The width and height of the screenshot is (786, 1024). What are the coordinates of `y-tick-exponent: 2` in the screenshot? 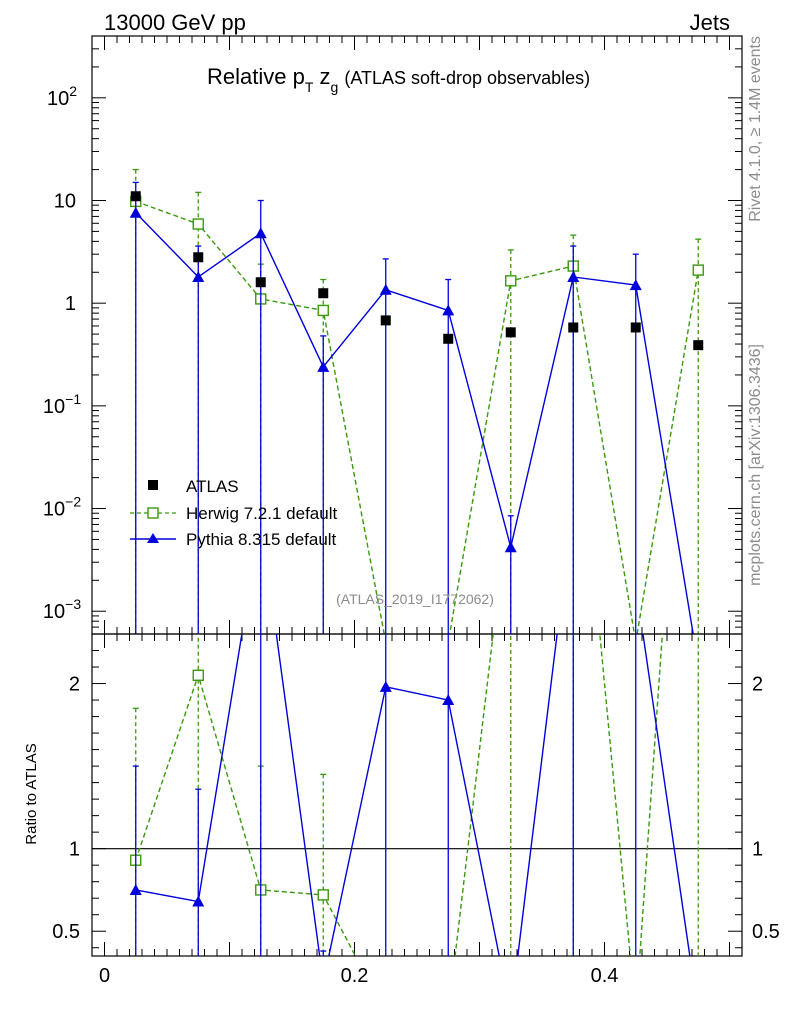 It's located at (73, 91).